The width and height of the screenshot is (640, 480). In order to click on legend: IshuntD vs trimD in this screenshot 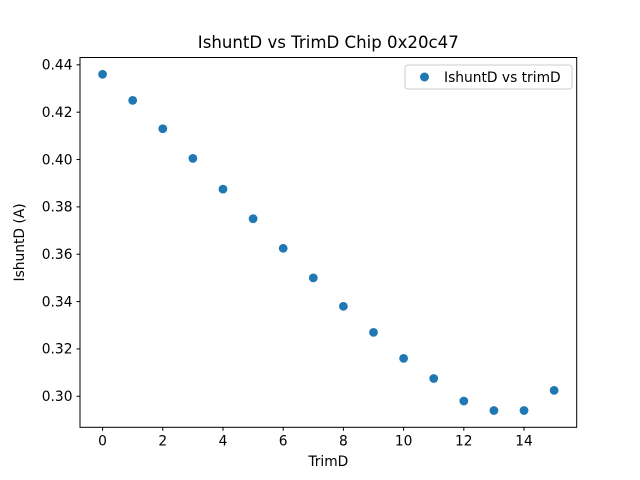, I will do `click(488, 77)`.